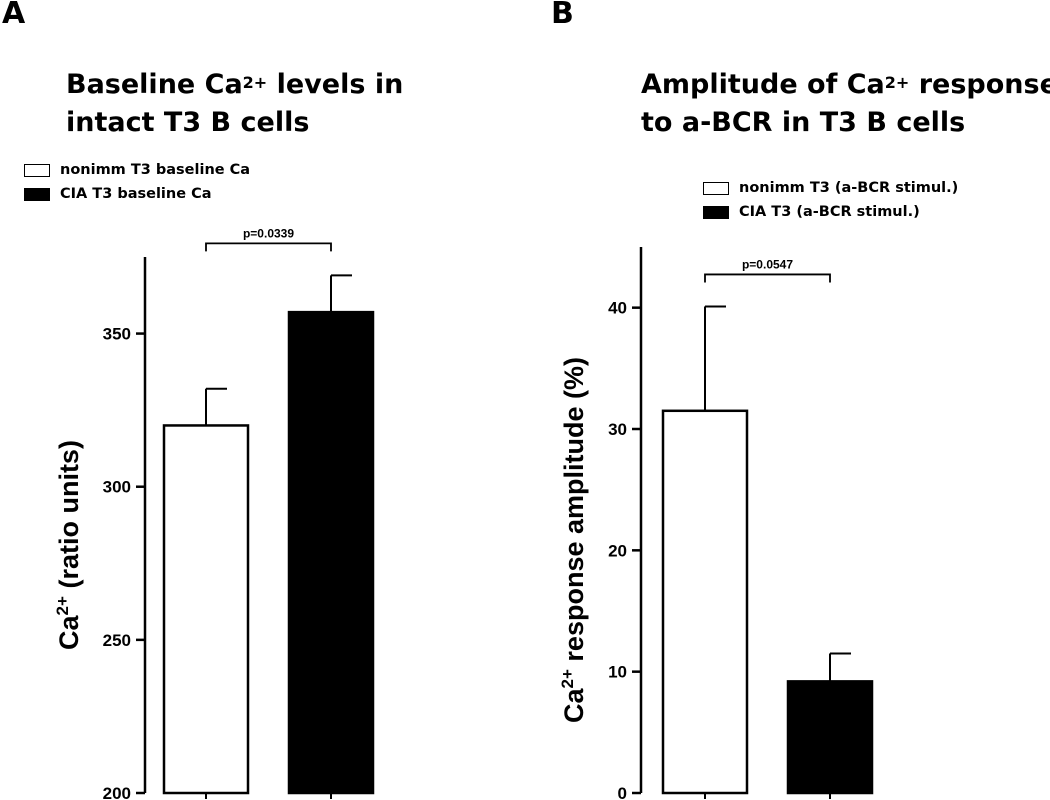 This screenshot has width=1050, height=800. What do you see at coordinates (62, 605) in the screenshot?
I see `y-axis-label-superscript-a: 2+` at bounding box center [62, 605].